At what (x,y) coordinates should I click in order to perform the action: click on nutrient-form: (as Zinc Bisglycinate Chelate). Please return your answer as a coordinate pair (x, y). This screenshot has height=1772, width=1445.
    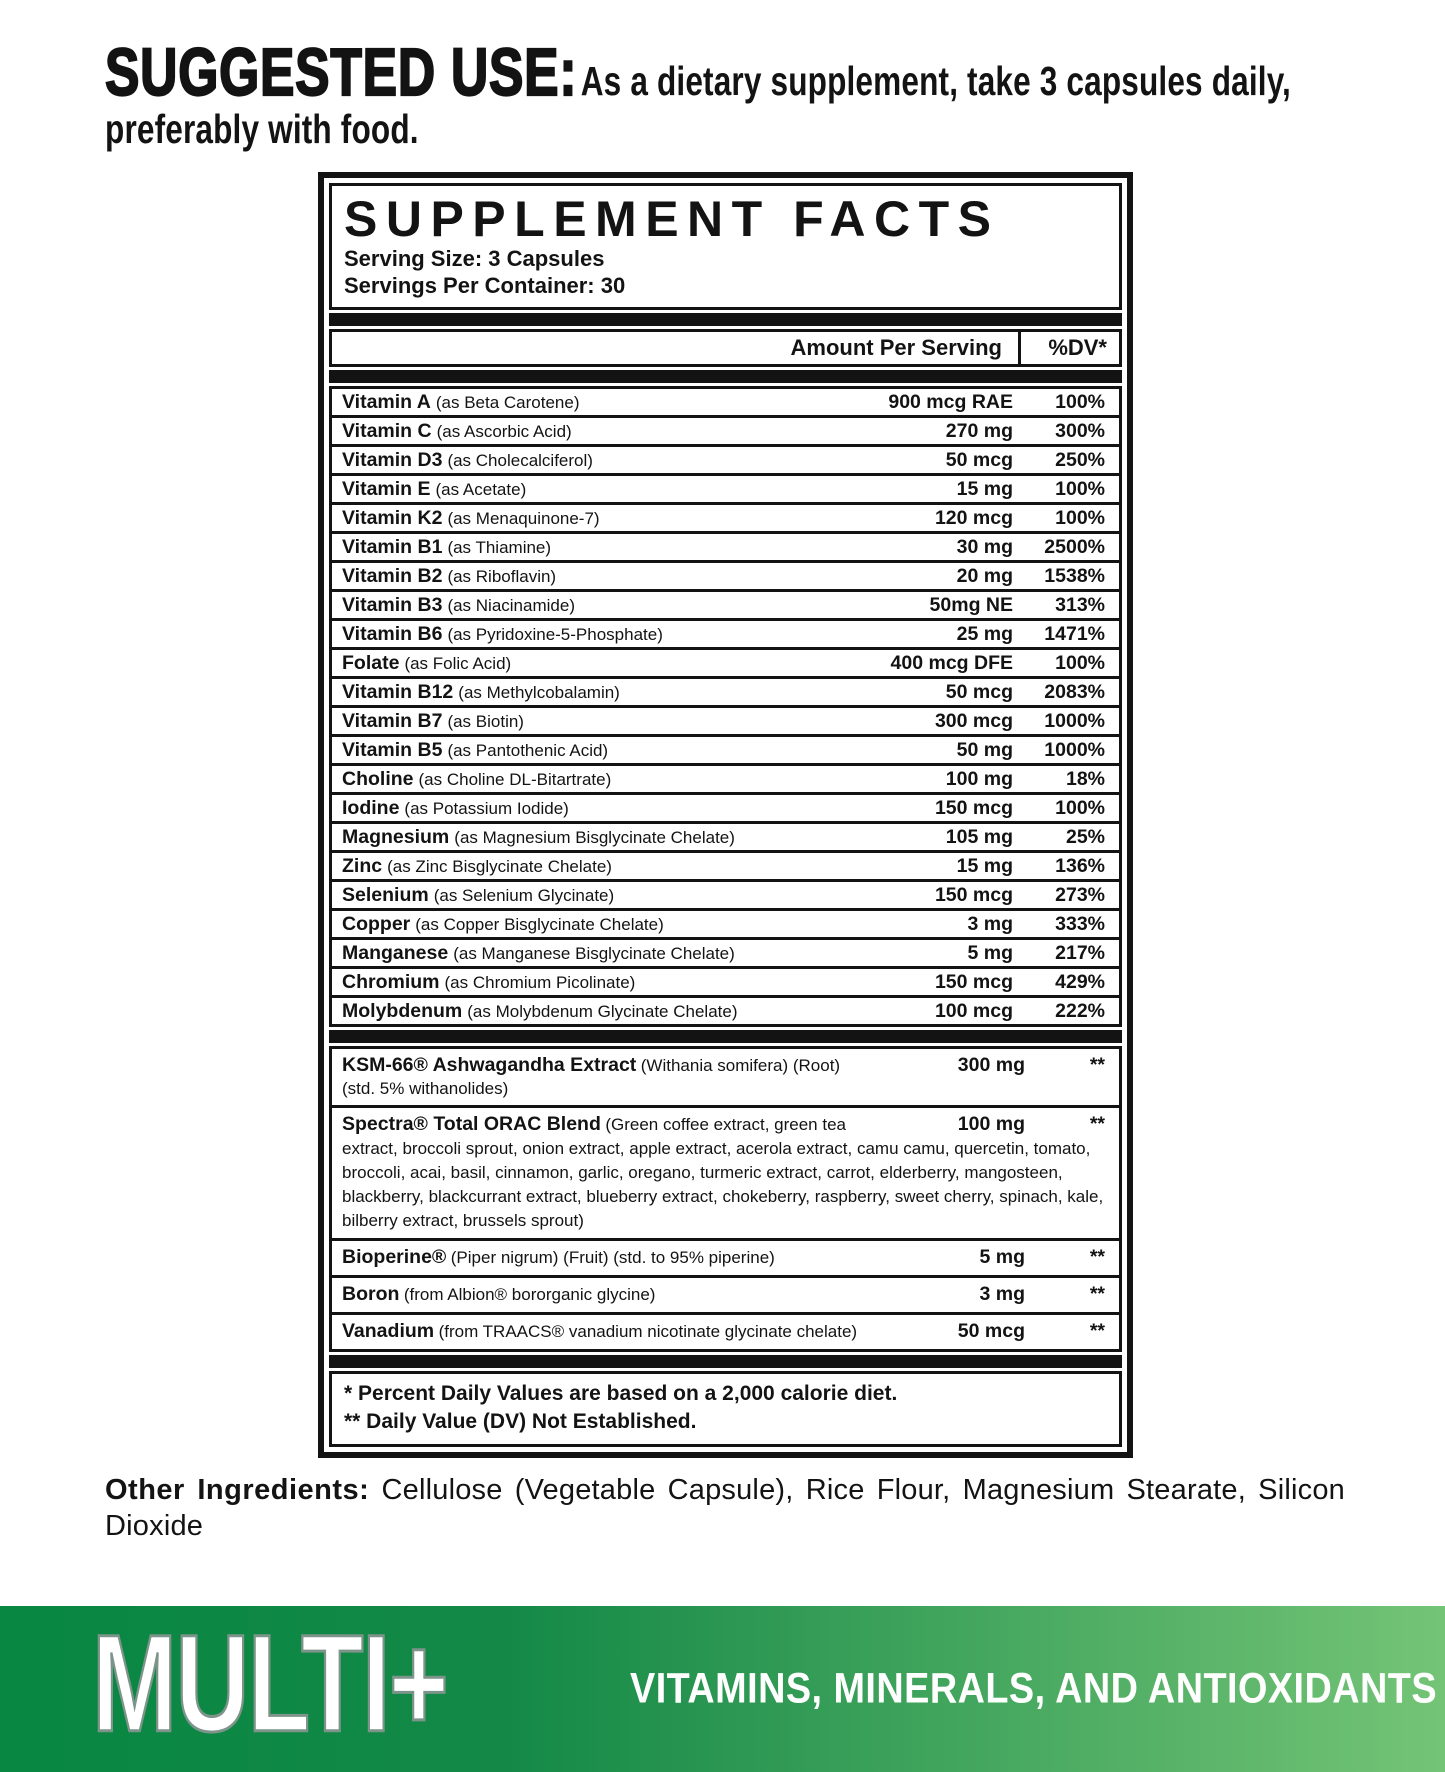
    Looking at the image, I should click on (499, 867).